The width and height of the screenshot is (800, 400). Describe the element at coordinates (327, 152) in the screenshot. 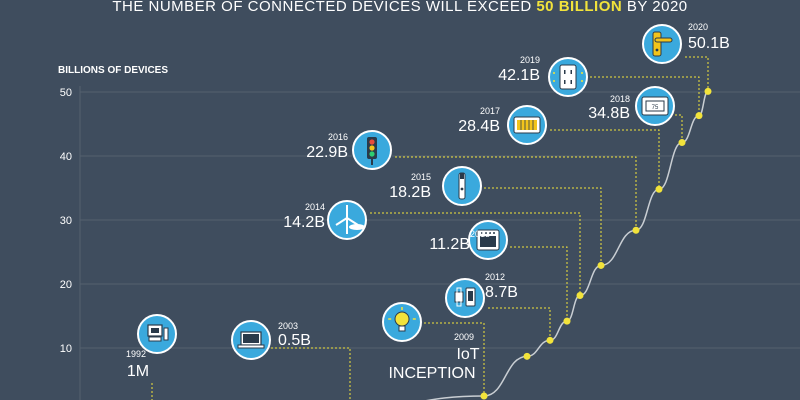

I see `value-label: 22.9B` at that location.